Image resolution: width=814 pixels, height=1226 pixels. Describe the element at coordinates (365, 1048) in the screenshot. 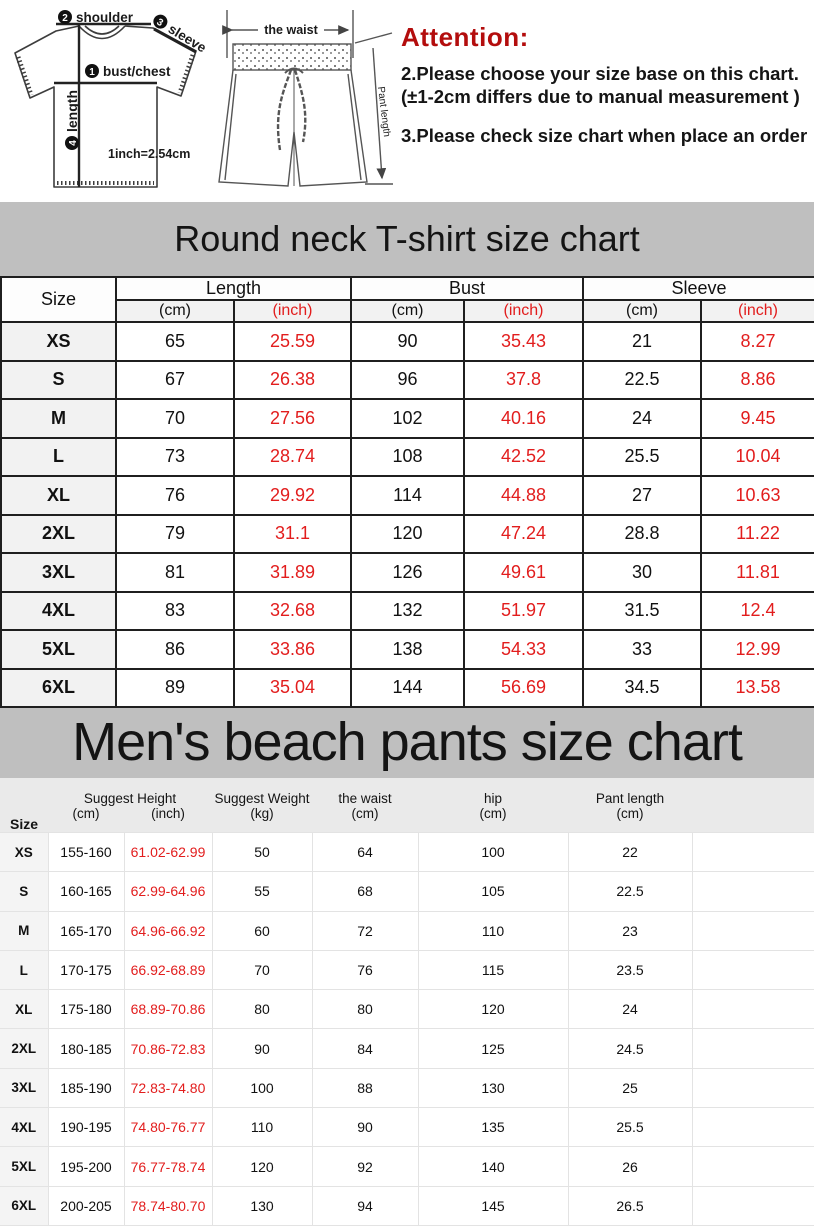

I see `waist-cell: 84` at that location.